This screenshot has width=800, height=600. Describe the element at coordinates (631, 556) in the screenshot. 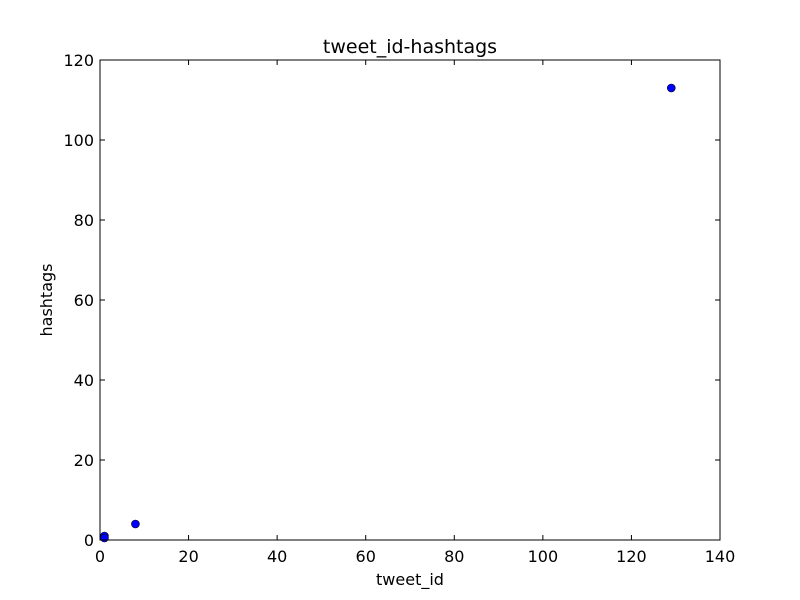

I see `x-tick-label: 120` at that location.